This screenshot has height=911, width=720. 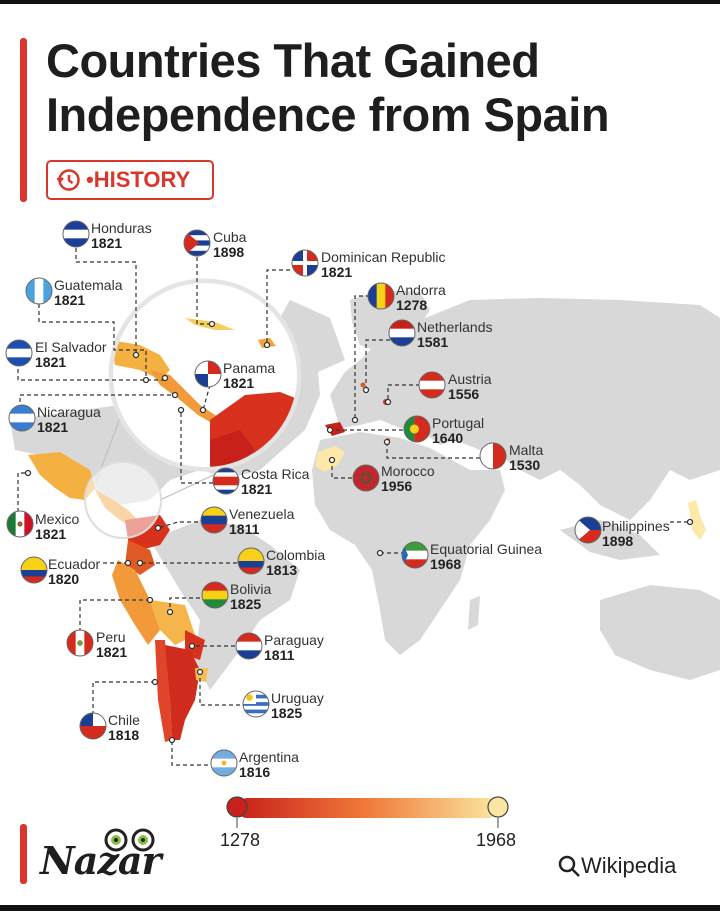 I want to click on title-line-2: Independence from Spain, so click(x=328, y=114).